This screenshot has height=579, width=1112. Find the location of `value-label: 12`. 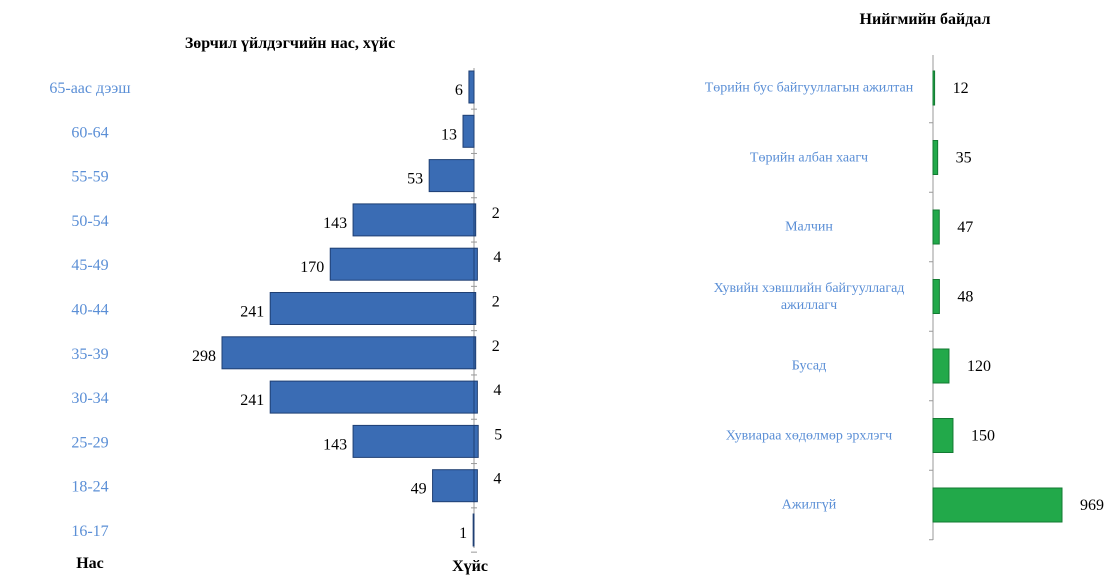

value-label: 12 is located at coordinates (961, 88).